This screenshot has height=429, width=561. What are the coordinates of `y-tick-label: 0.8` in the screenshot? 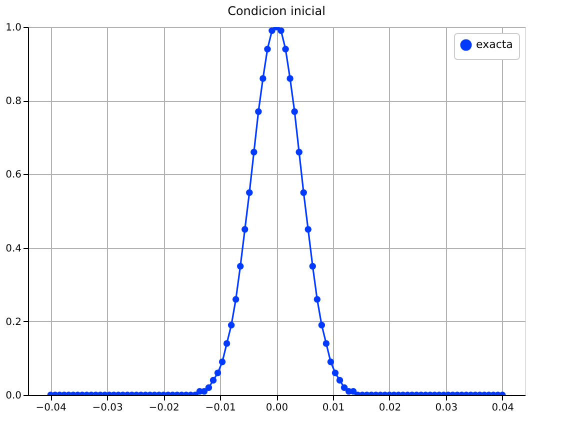 It's located at (14, 102).